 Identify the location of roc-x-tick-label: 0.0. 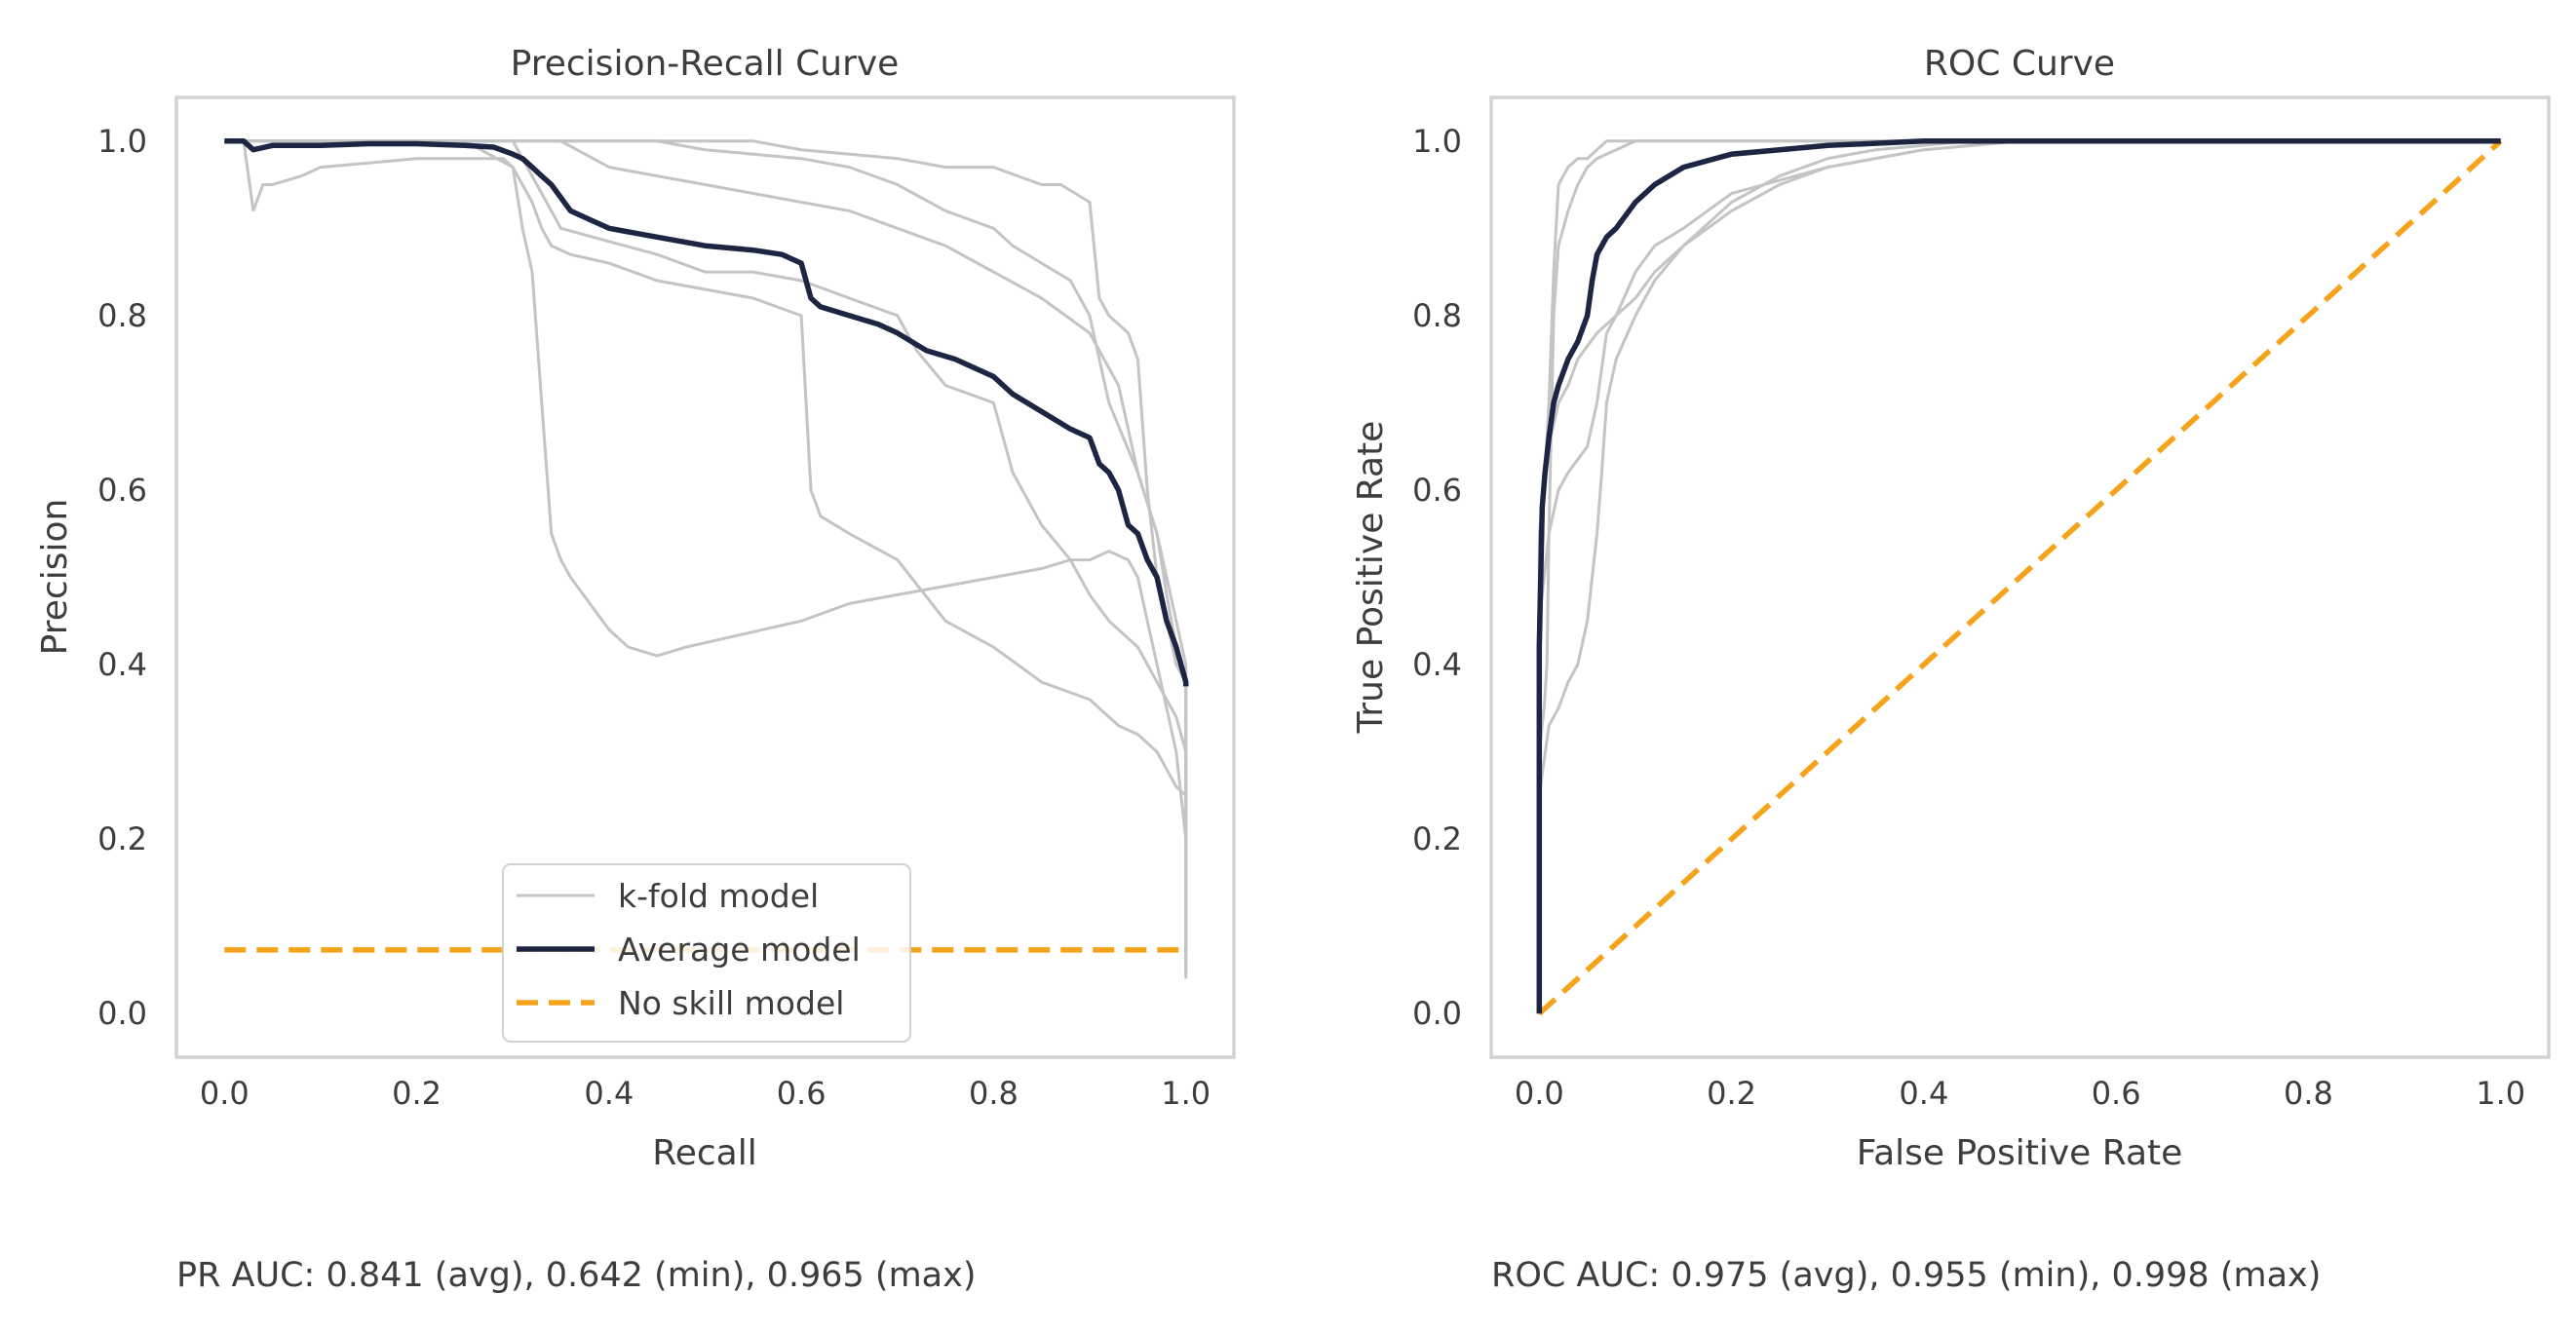
(1539, 1093).